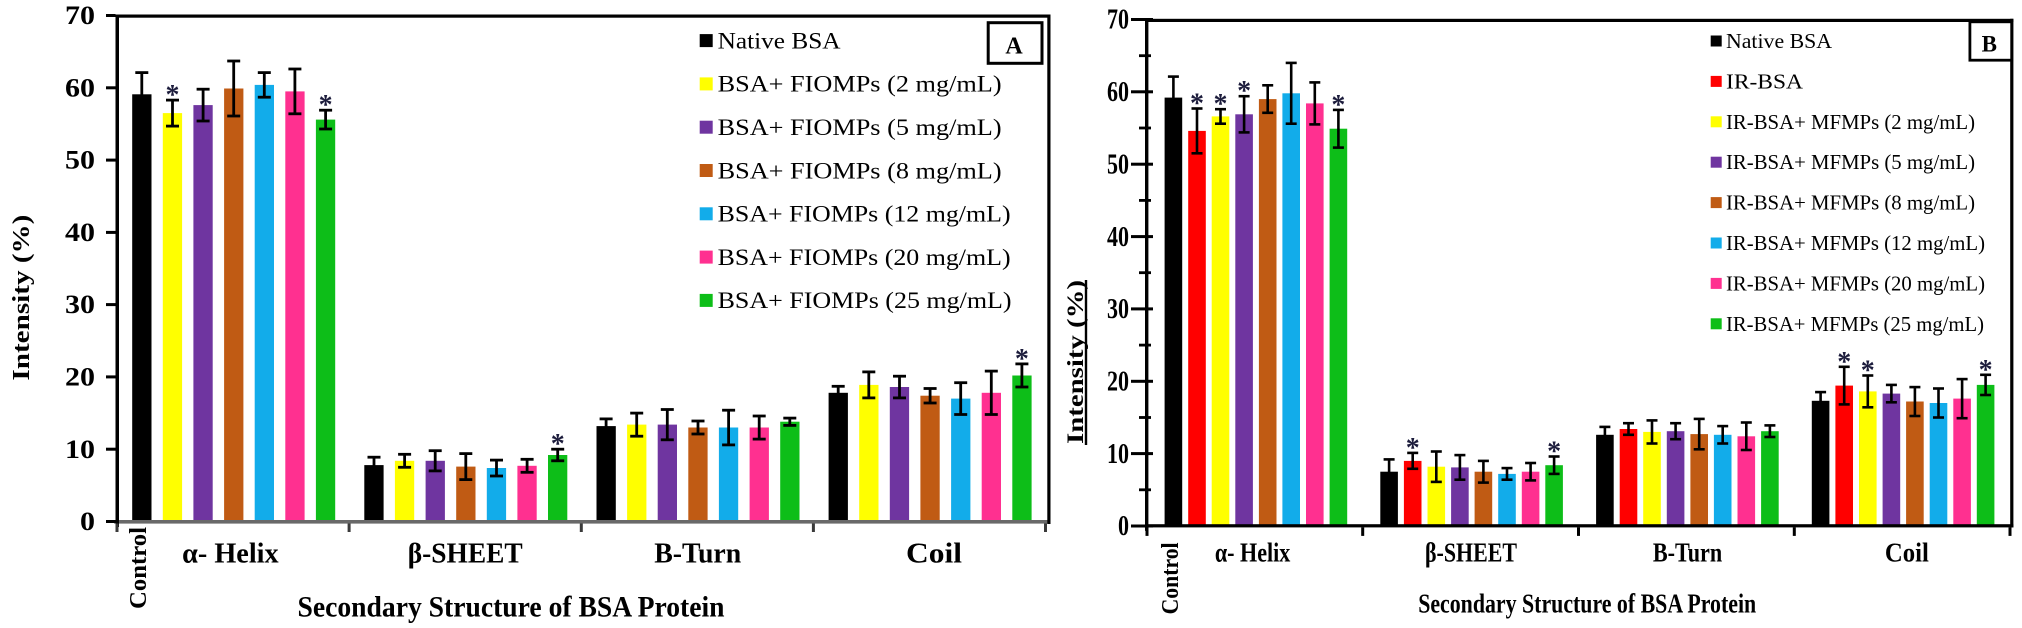 The width and height of the screenshot is (2022, 628). What do you see at coordinates (1855, 324) in the screenshot?
I see `svg-text: IR-BSA+ MFMPs (25 mg/mL)` at bounding box center [1855, 324].